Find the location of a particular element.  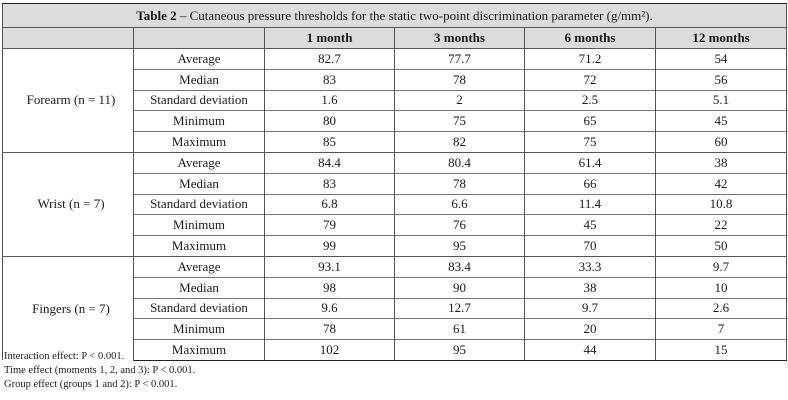

value-cell: 61.4 is located at coordinates (590, 162).